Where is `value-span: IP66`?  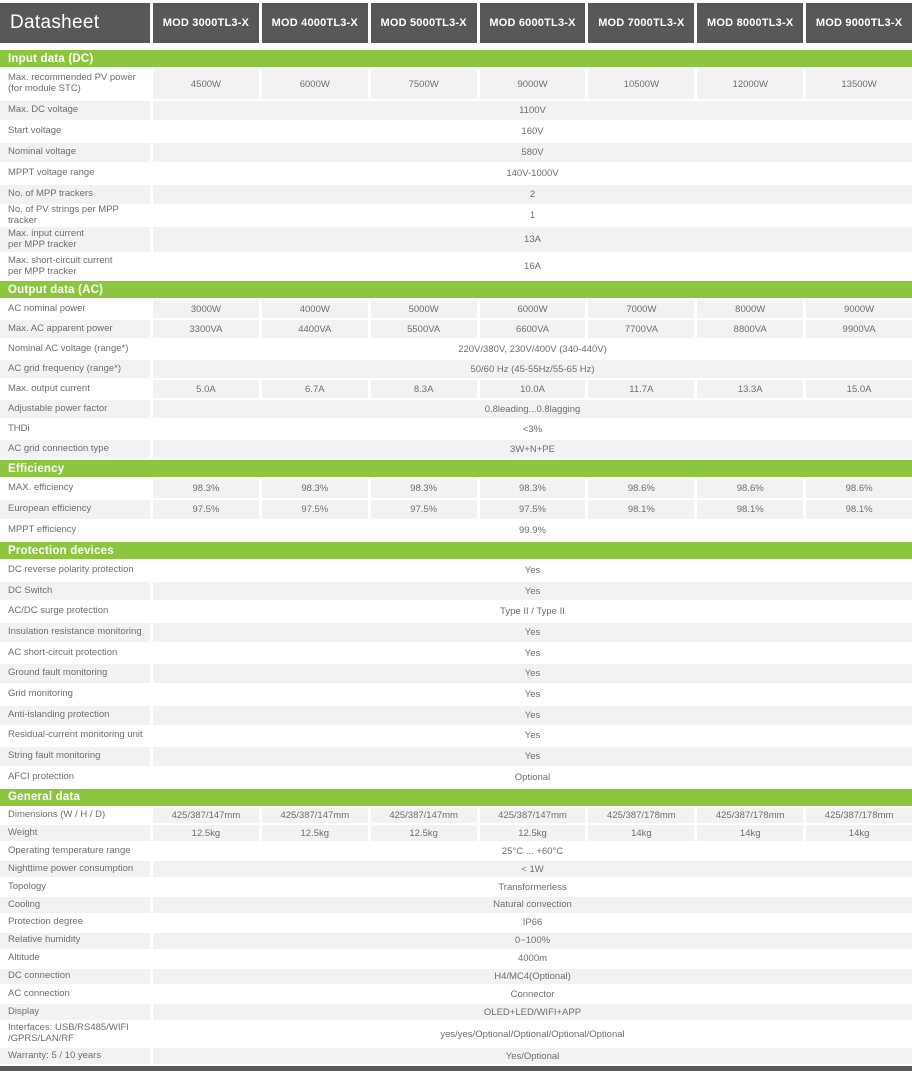
value-span: IP66 is located at coordinates (532, 922).